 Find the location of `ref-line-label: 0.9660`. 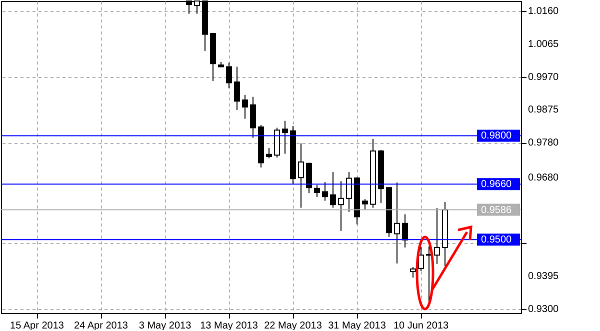

ref-line-label: 0.9660 is located at coordinates (496, 184).